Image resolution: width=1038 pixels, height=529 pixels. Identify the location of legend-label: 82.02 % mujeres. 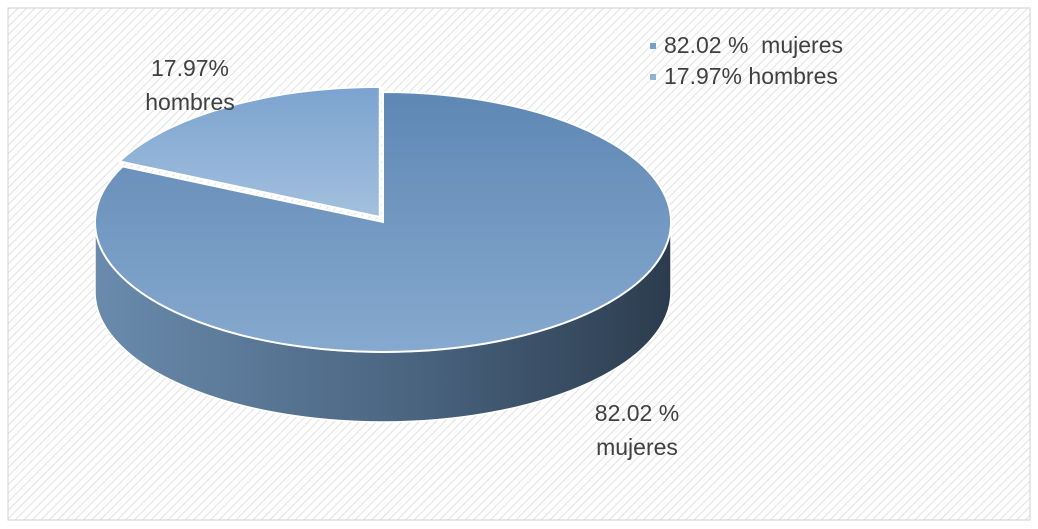
(753, 45).